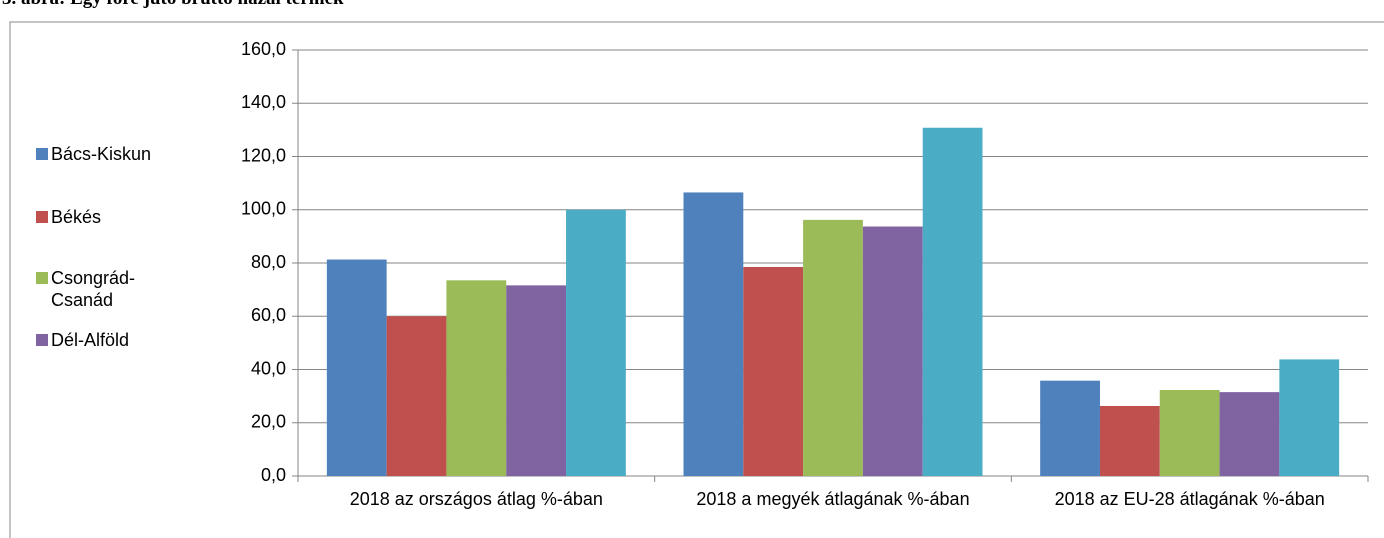 The height and width of the screenshot is (538, 1384). I want to click on y-tick-label: 160,0, so click(263, 49).